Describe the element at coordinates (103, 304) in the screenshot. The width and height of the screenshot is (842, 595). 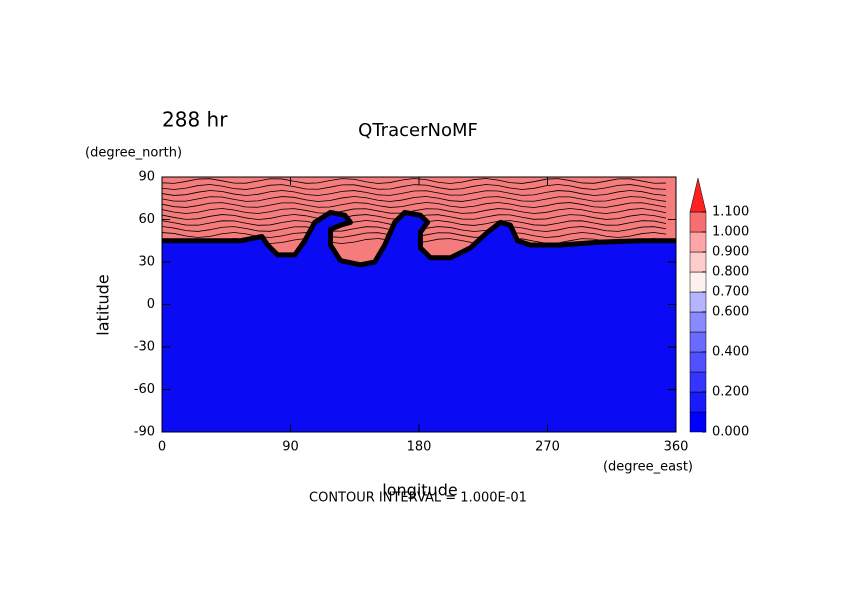
I see `y-axis-label: latitude` at that location.